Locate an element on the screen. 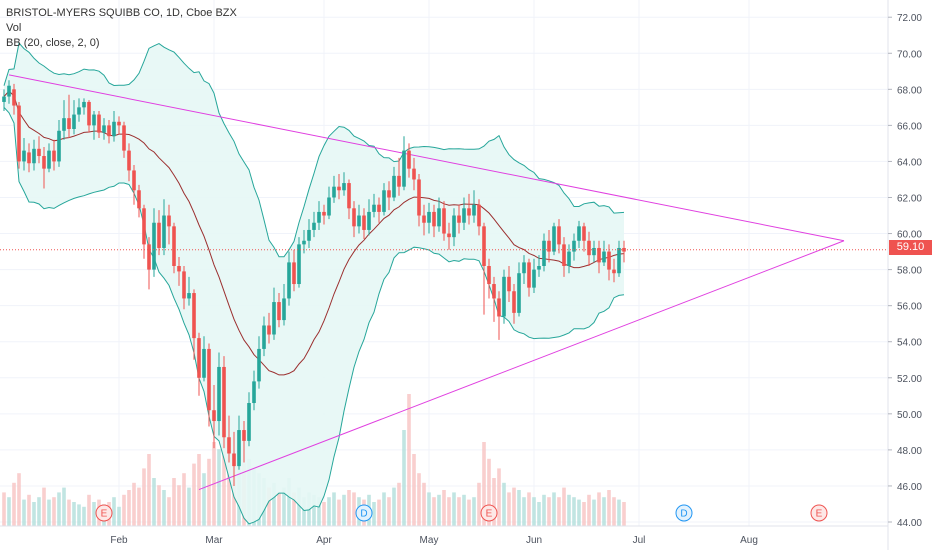 The width and height of the screenshot is (932, 550). price-tick-label: 52.00 is located at coordinates (909, 379).